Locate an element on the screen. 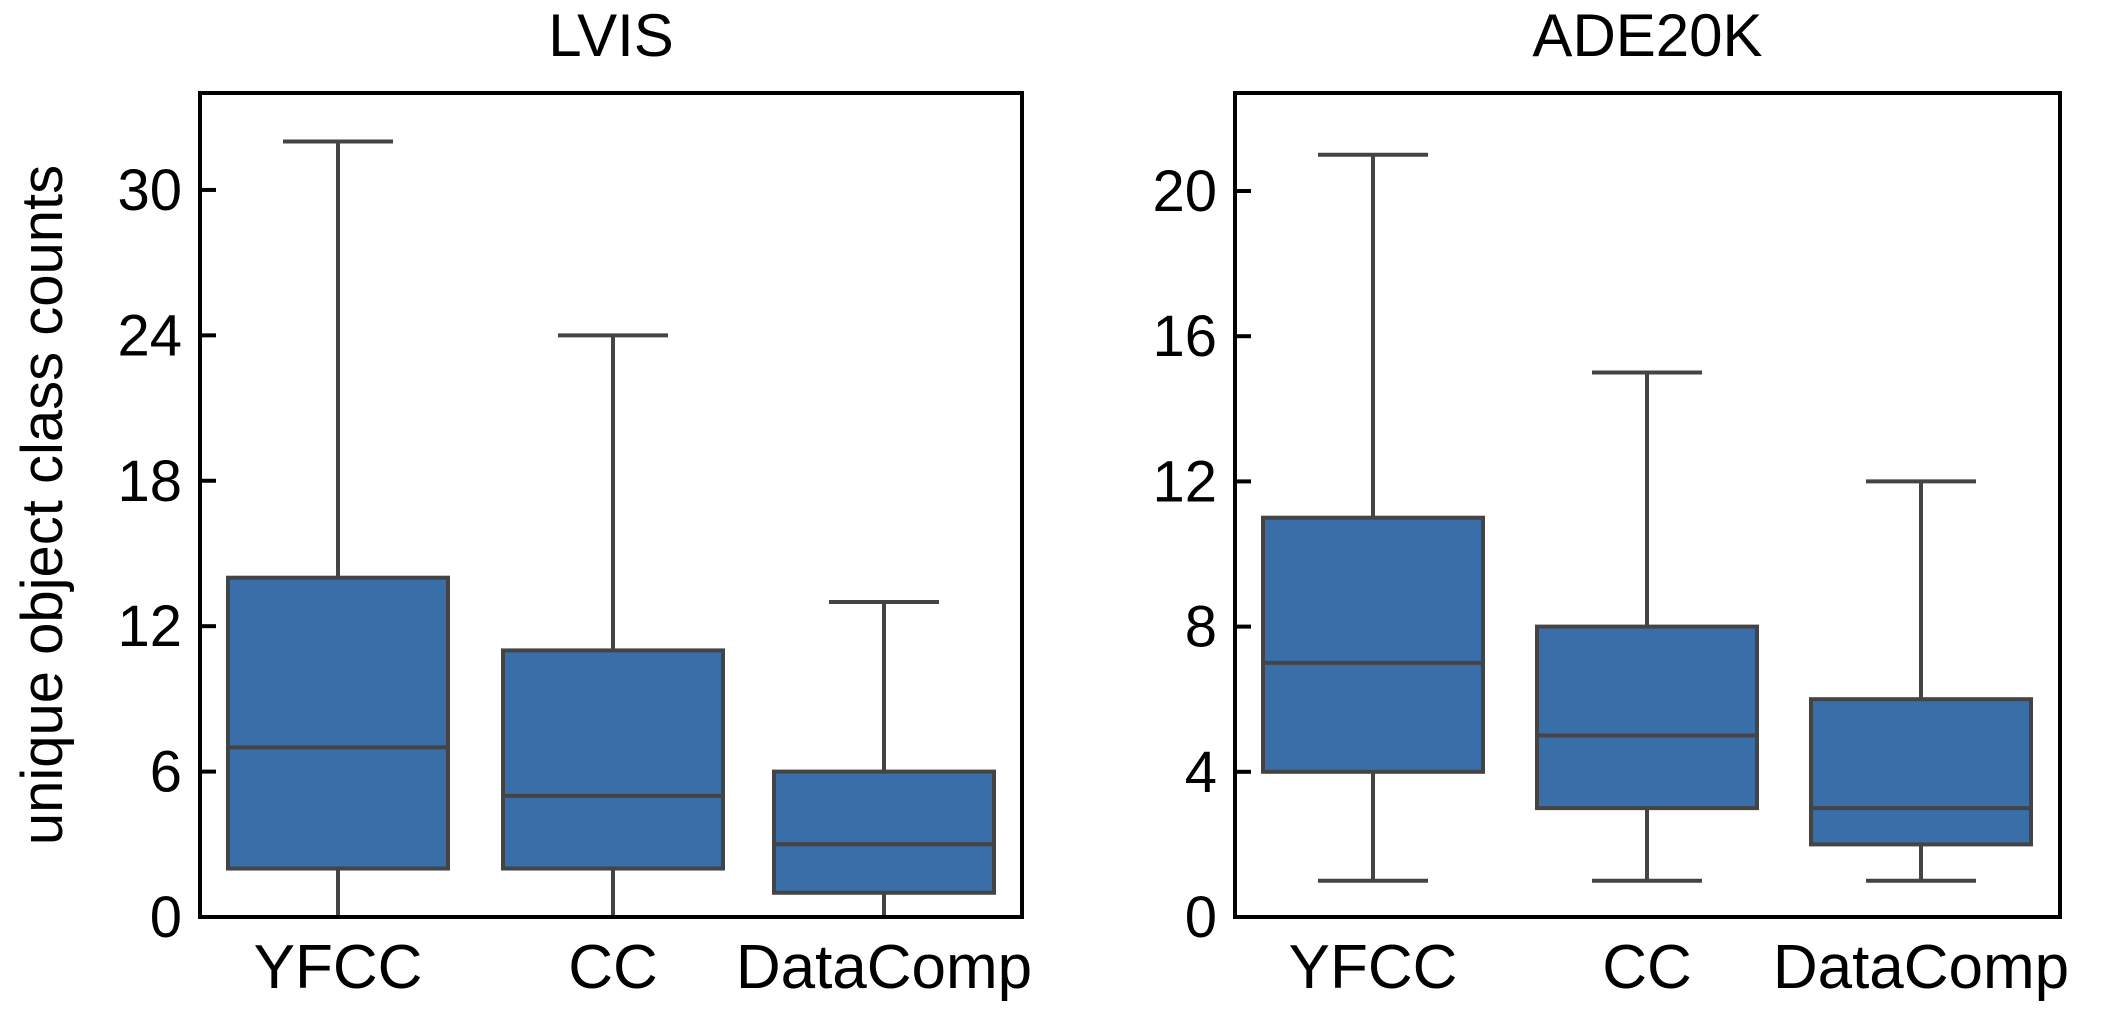 This screenshot has height=1010, width=2106. y-tick-label: 18 is located at coordinates (149, 481).